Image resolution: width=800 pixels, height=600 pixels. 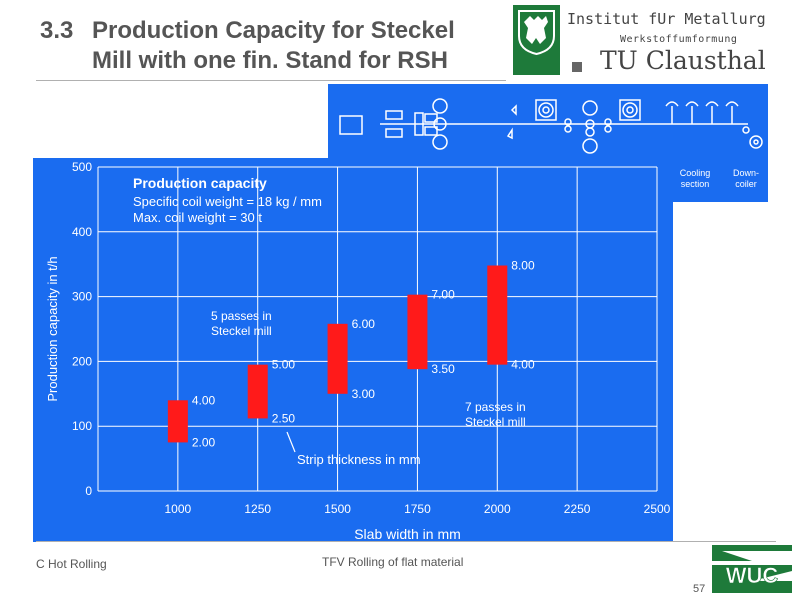 I want to click on steckel-furnace-right, so click(x=630, y=110).